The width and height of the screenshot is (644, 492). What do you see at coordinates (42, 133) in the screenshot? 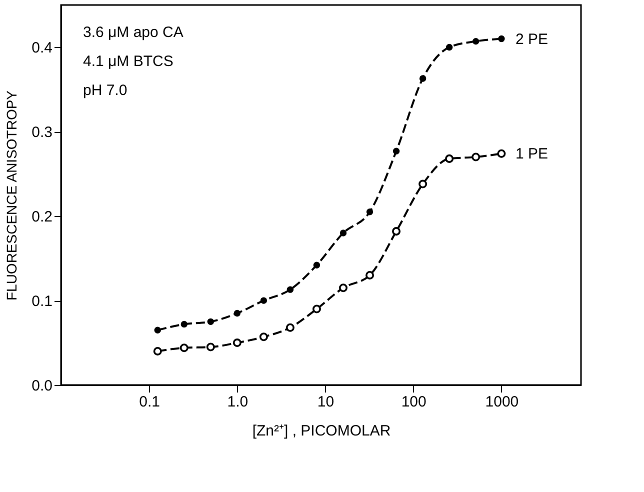
I see `y-tick-label: 0.3` at bounding box center [42, 133].